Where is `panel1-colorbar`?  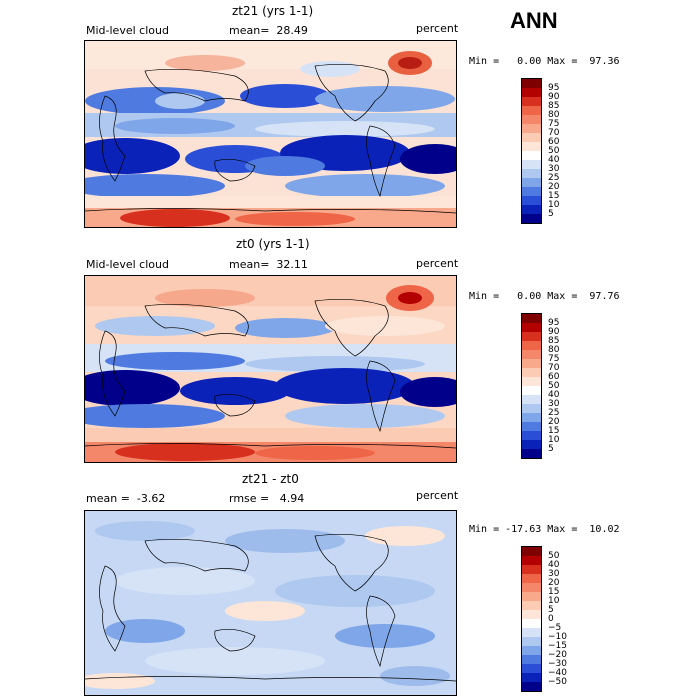
panel1-colorbar is located at coordinates (531, 151).